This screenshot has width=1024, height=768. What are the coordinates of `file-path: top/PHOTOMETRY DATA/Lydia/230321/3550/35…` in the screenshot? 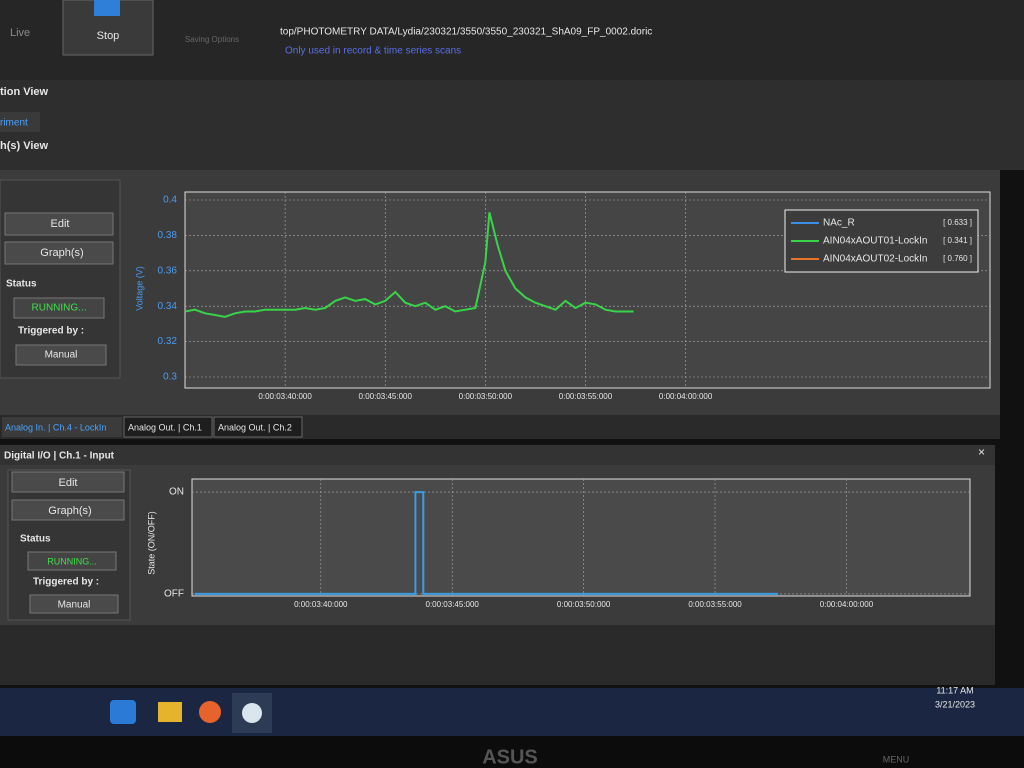 It's located at (466, 32).